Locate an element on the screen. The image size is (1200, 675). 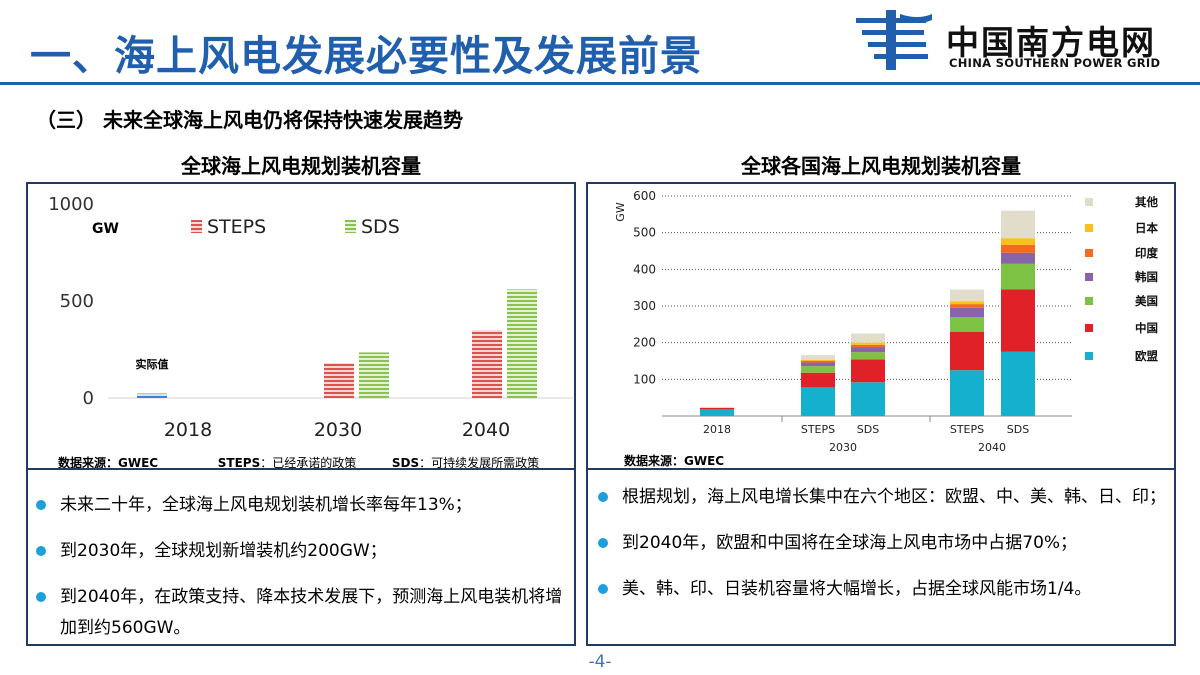
right-chart-title: 全球各国海上风电规划装机容量 is located at coordinates (881, 166).